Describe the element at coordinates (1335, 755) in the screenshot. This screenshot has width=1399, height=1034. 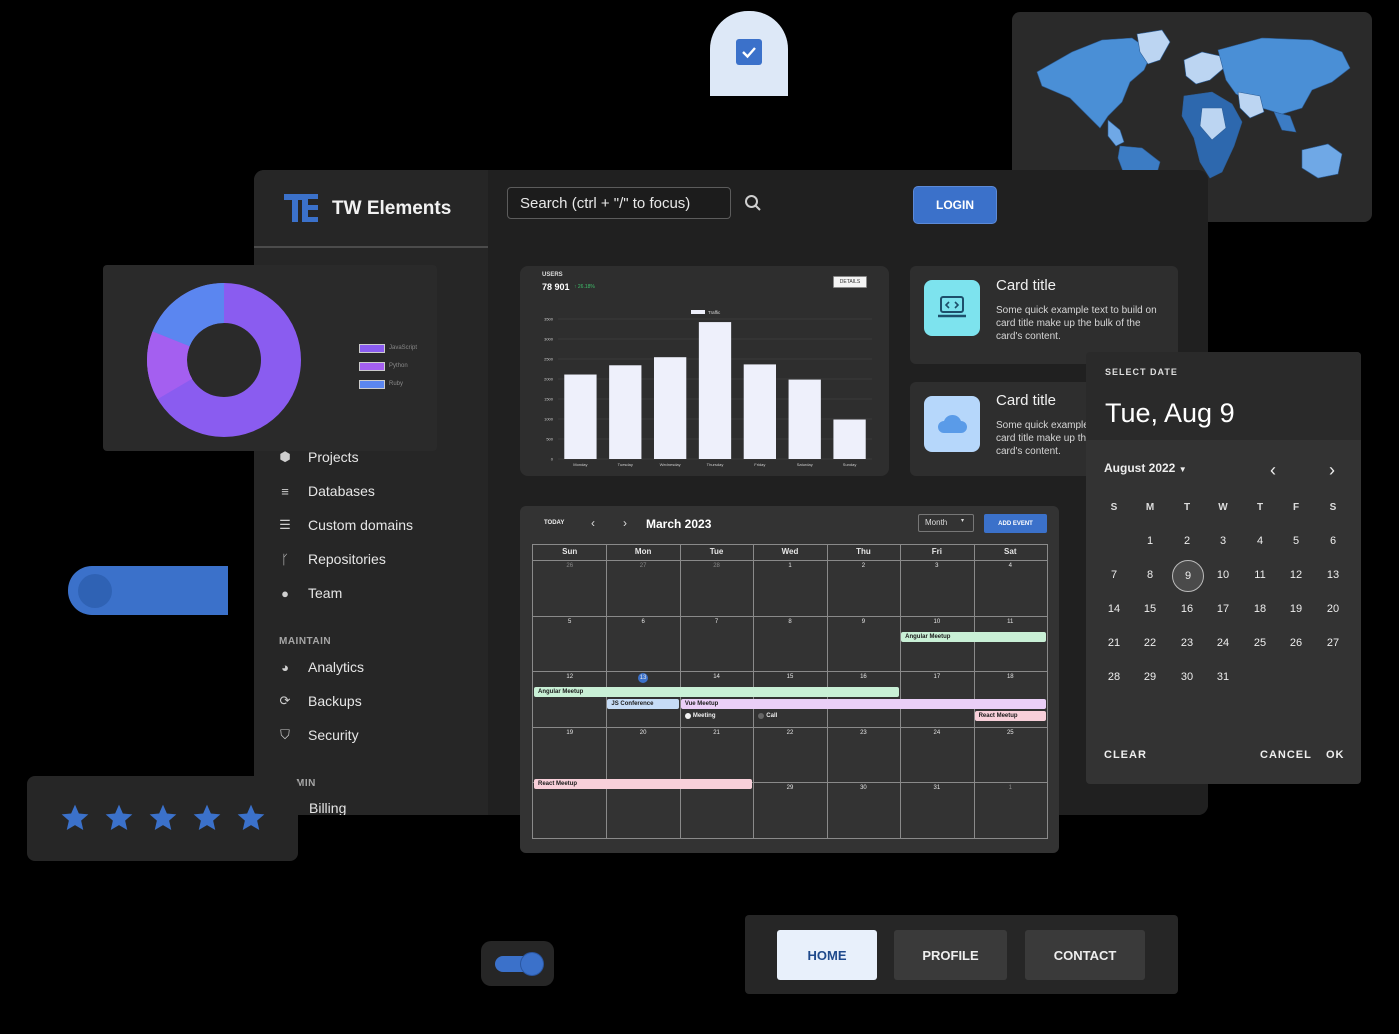
I see `ok-button: OK` at that location.